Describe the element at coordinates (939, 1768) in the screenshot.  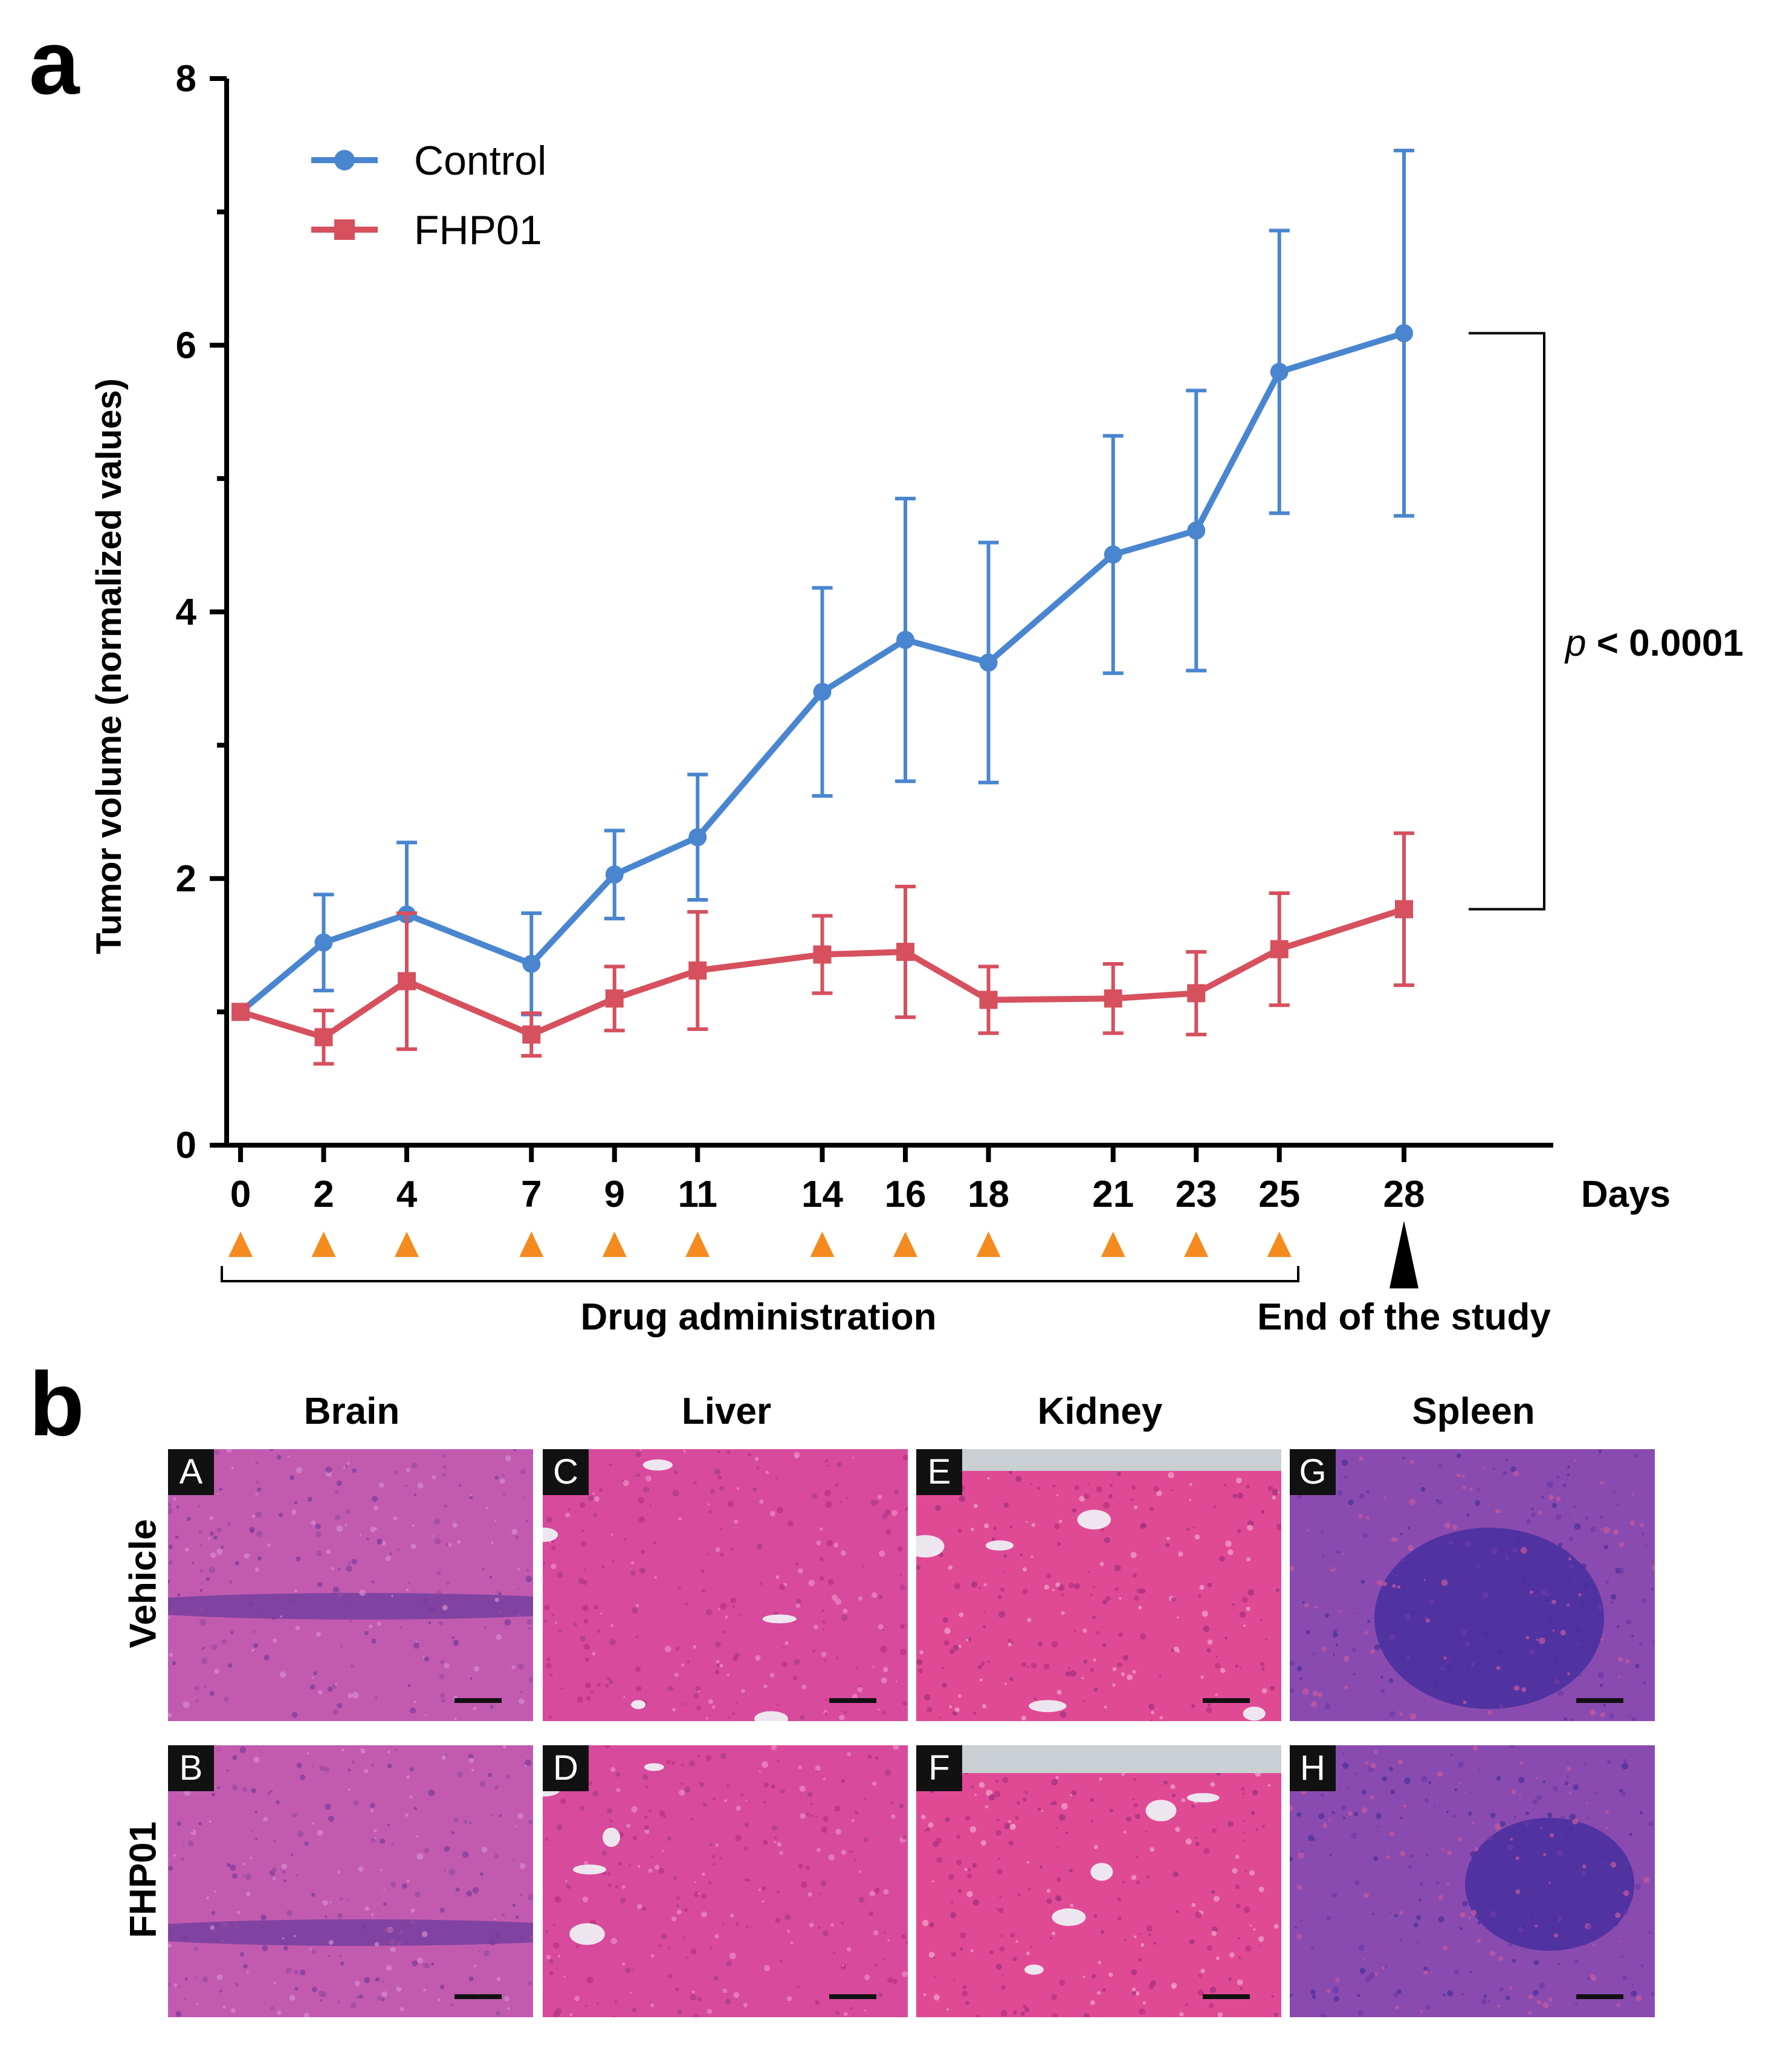
I see `image-badge: F` at that location.